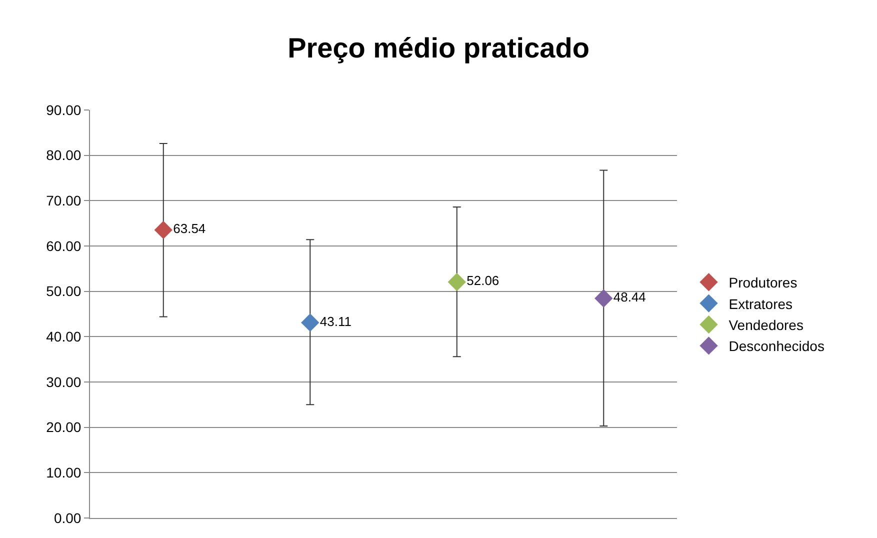 This screenshot has width=877, height=538. What do you see at coordinates (64, 200) in the screenshot?
I see `y-tick-label: 70.00` at bounding box center [64, 200].